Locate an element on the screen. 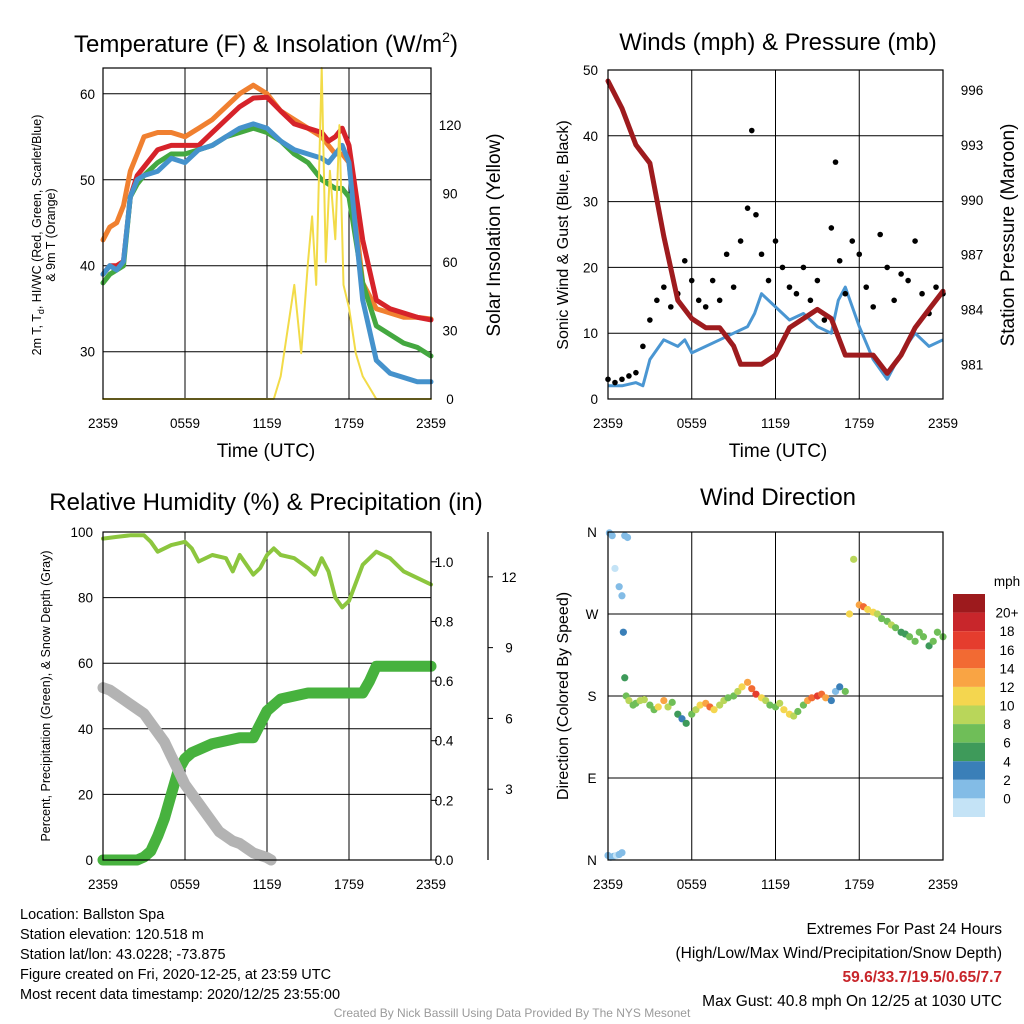 Image resolution: width=1024 pixels, height=1024 pixels. pressure-line is located at coordinates (775, 227).